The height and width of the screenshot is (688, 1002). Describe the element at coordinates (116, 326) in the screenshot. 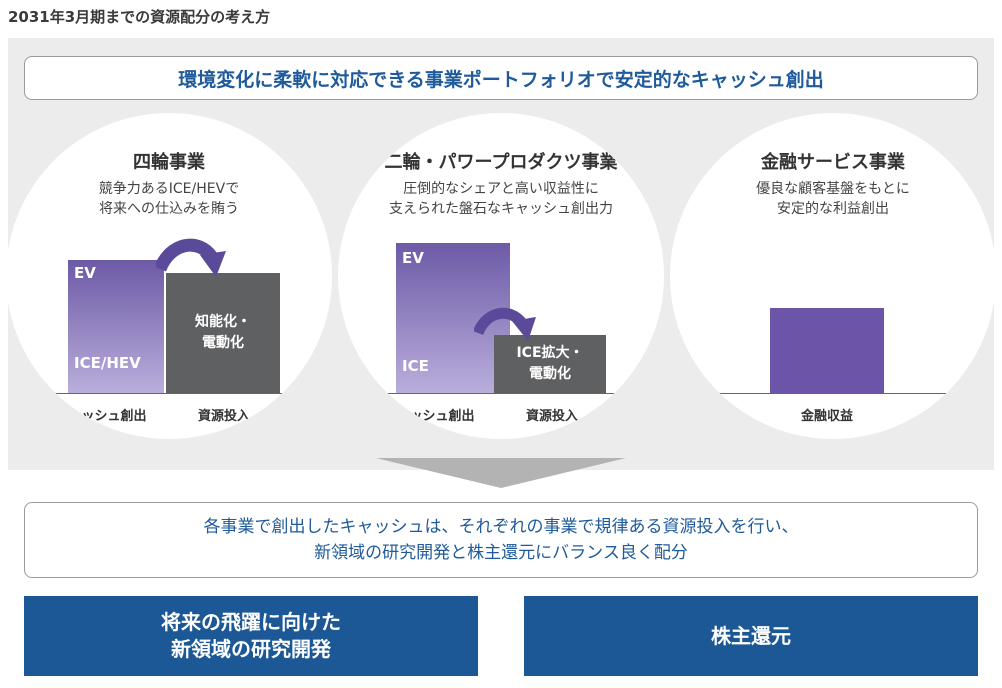

I see `cash-generation-bar` at that location.